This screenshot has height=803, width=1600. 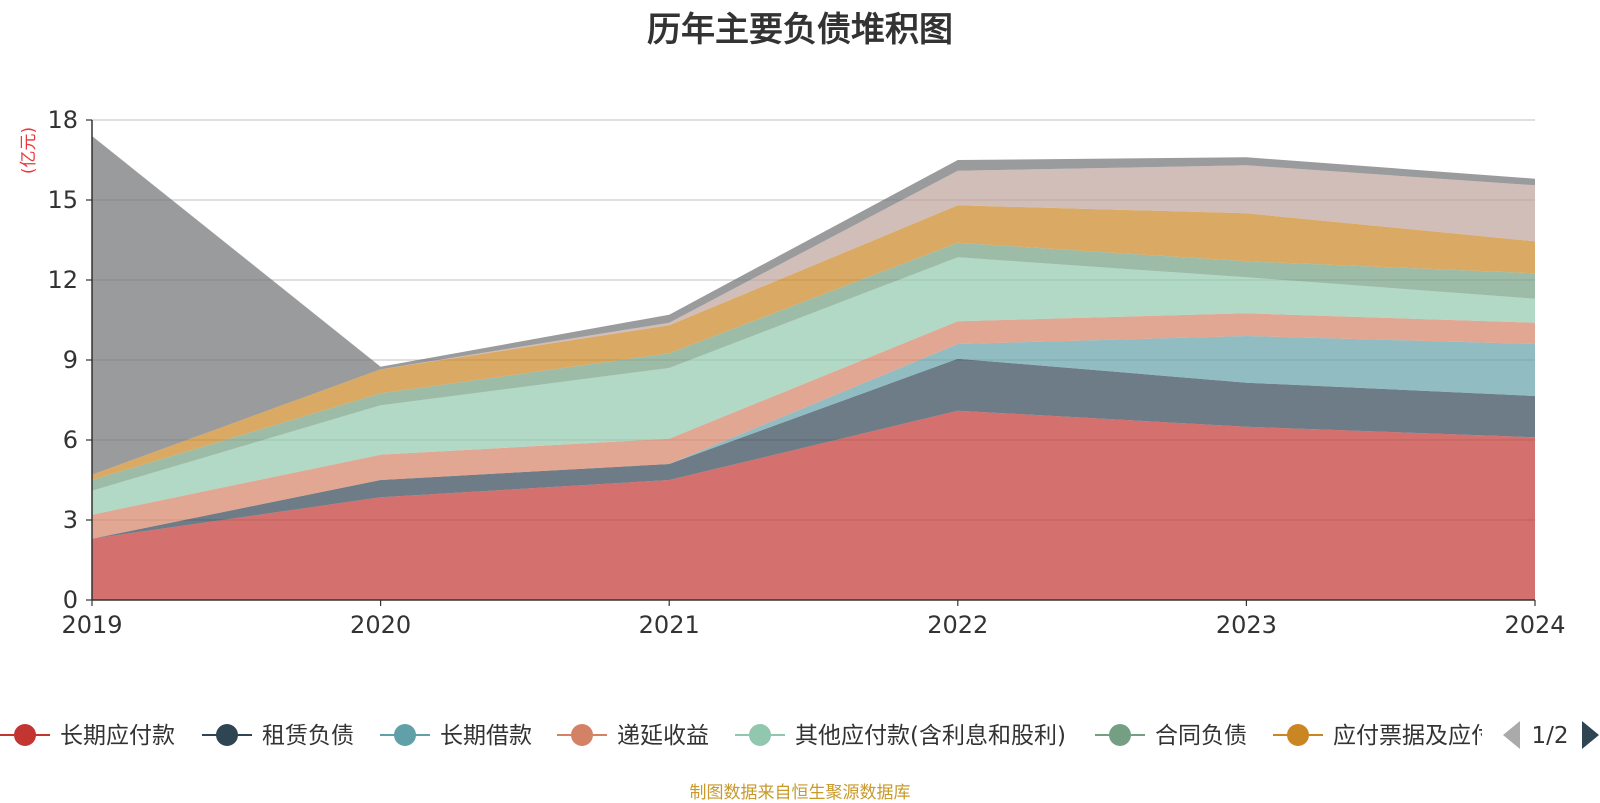 I want to click on legend-item: 租赁负债, so click(x=278, y=736).